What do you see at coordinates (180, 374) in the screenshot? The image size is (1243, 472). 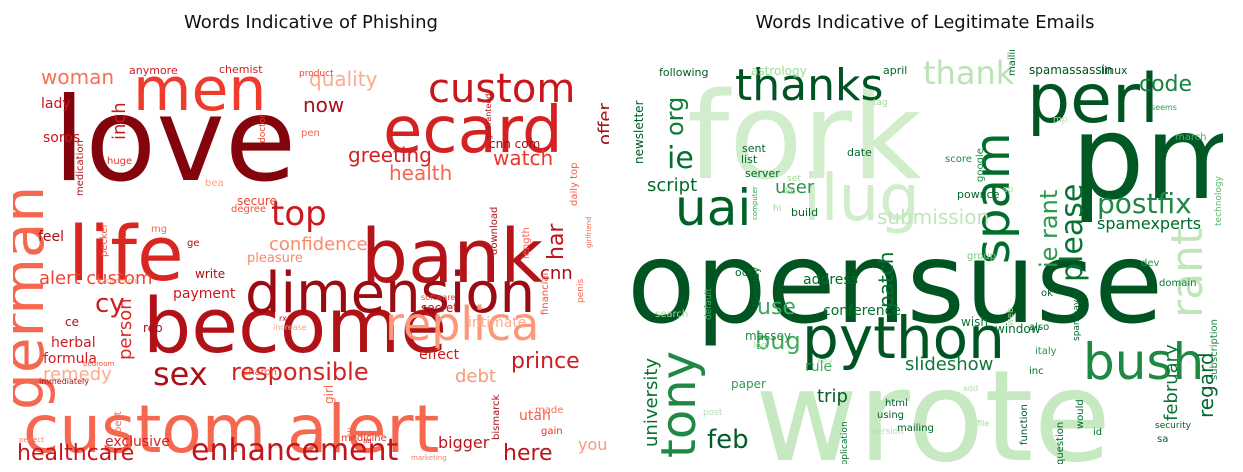 I see `phishing-word-sex: sex` at bounding box center [180, 374].